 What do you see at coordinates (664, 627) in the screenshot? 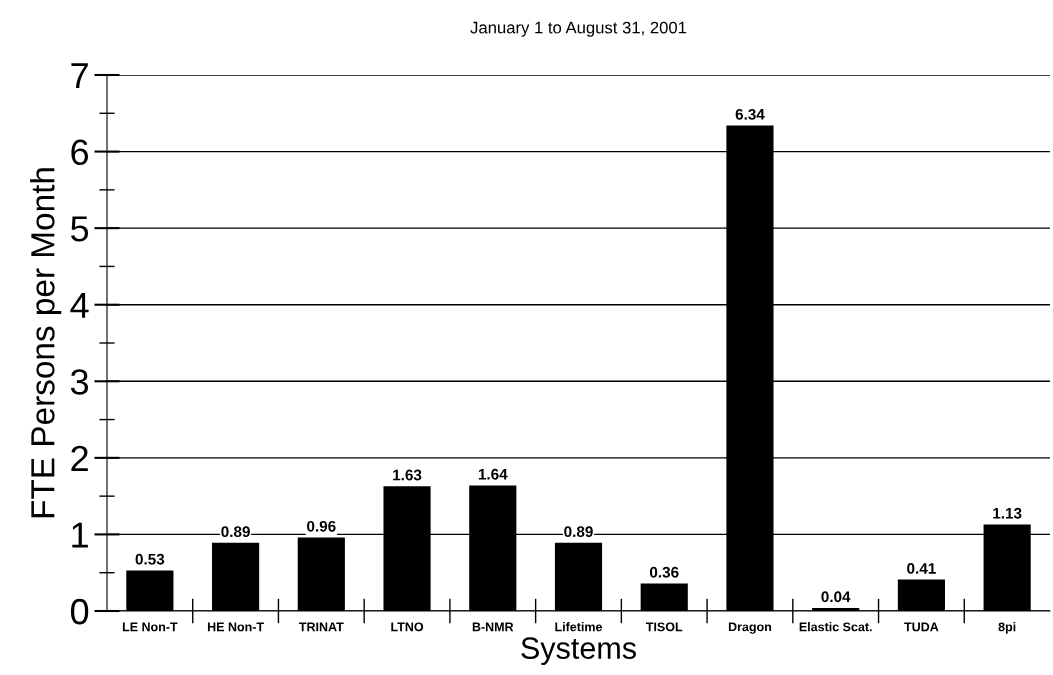
I see `x-tick-label: TISOL` at bounding box center [664, 627].